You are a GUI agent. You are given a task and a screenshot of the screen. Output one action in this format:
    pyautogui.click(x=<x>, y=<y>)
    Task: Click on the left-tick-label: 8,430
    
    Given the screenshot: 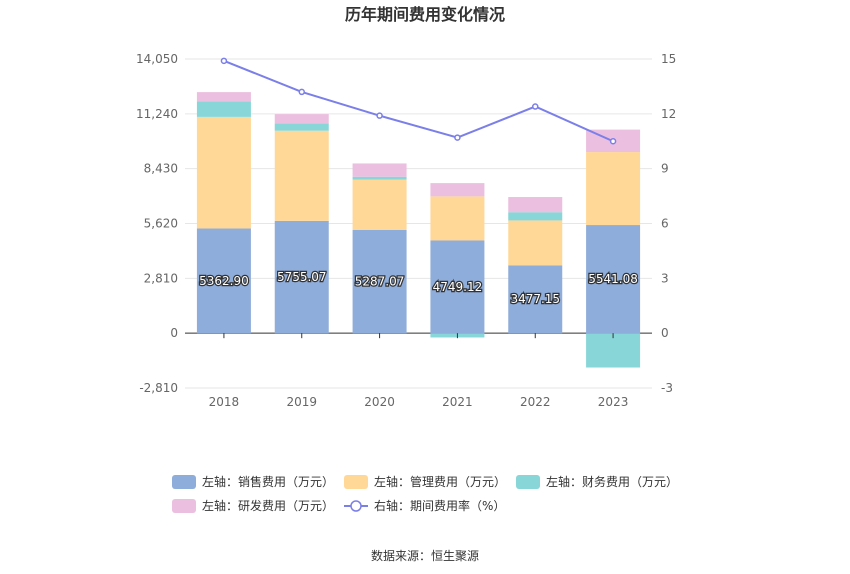 What is the action you would take?
    pyautogui.click(x=161, y=169)
    